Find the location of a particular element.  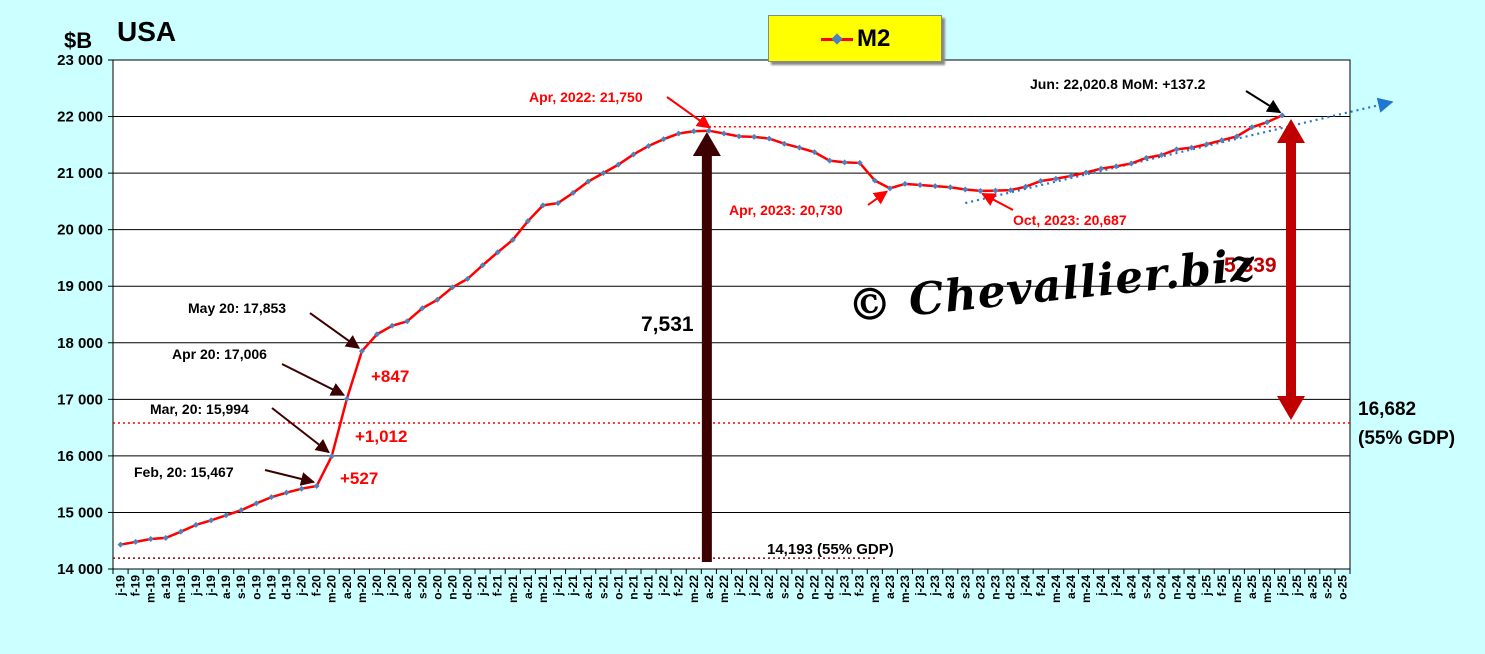

annotation-plus-1012: +1,012 is located at coordinates (381, 436).